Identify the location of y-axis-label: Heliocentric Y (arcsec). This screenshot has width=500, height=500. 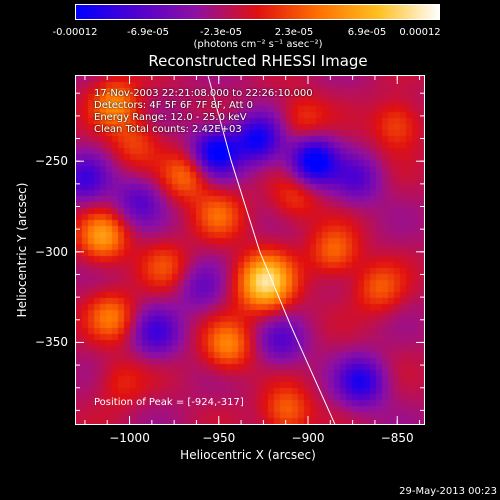
(22, 250).